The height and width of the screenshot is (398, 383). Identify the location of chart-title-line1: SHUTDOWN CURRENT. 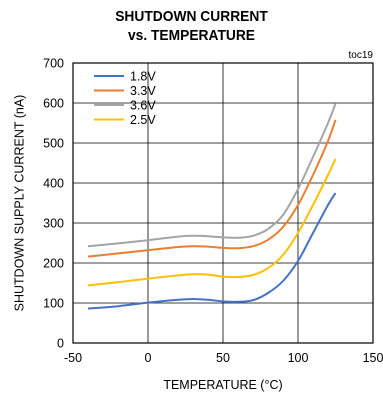
(191, 16).